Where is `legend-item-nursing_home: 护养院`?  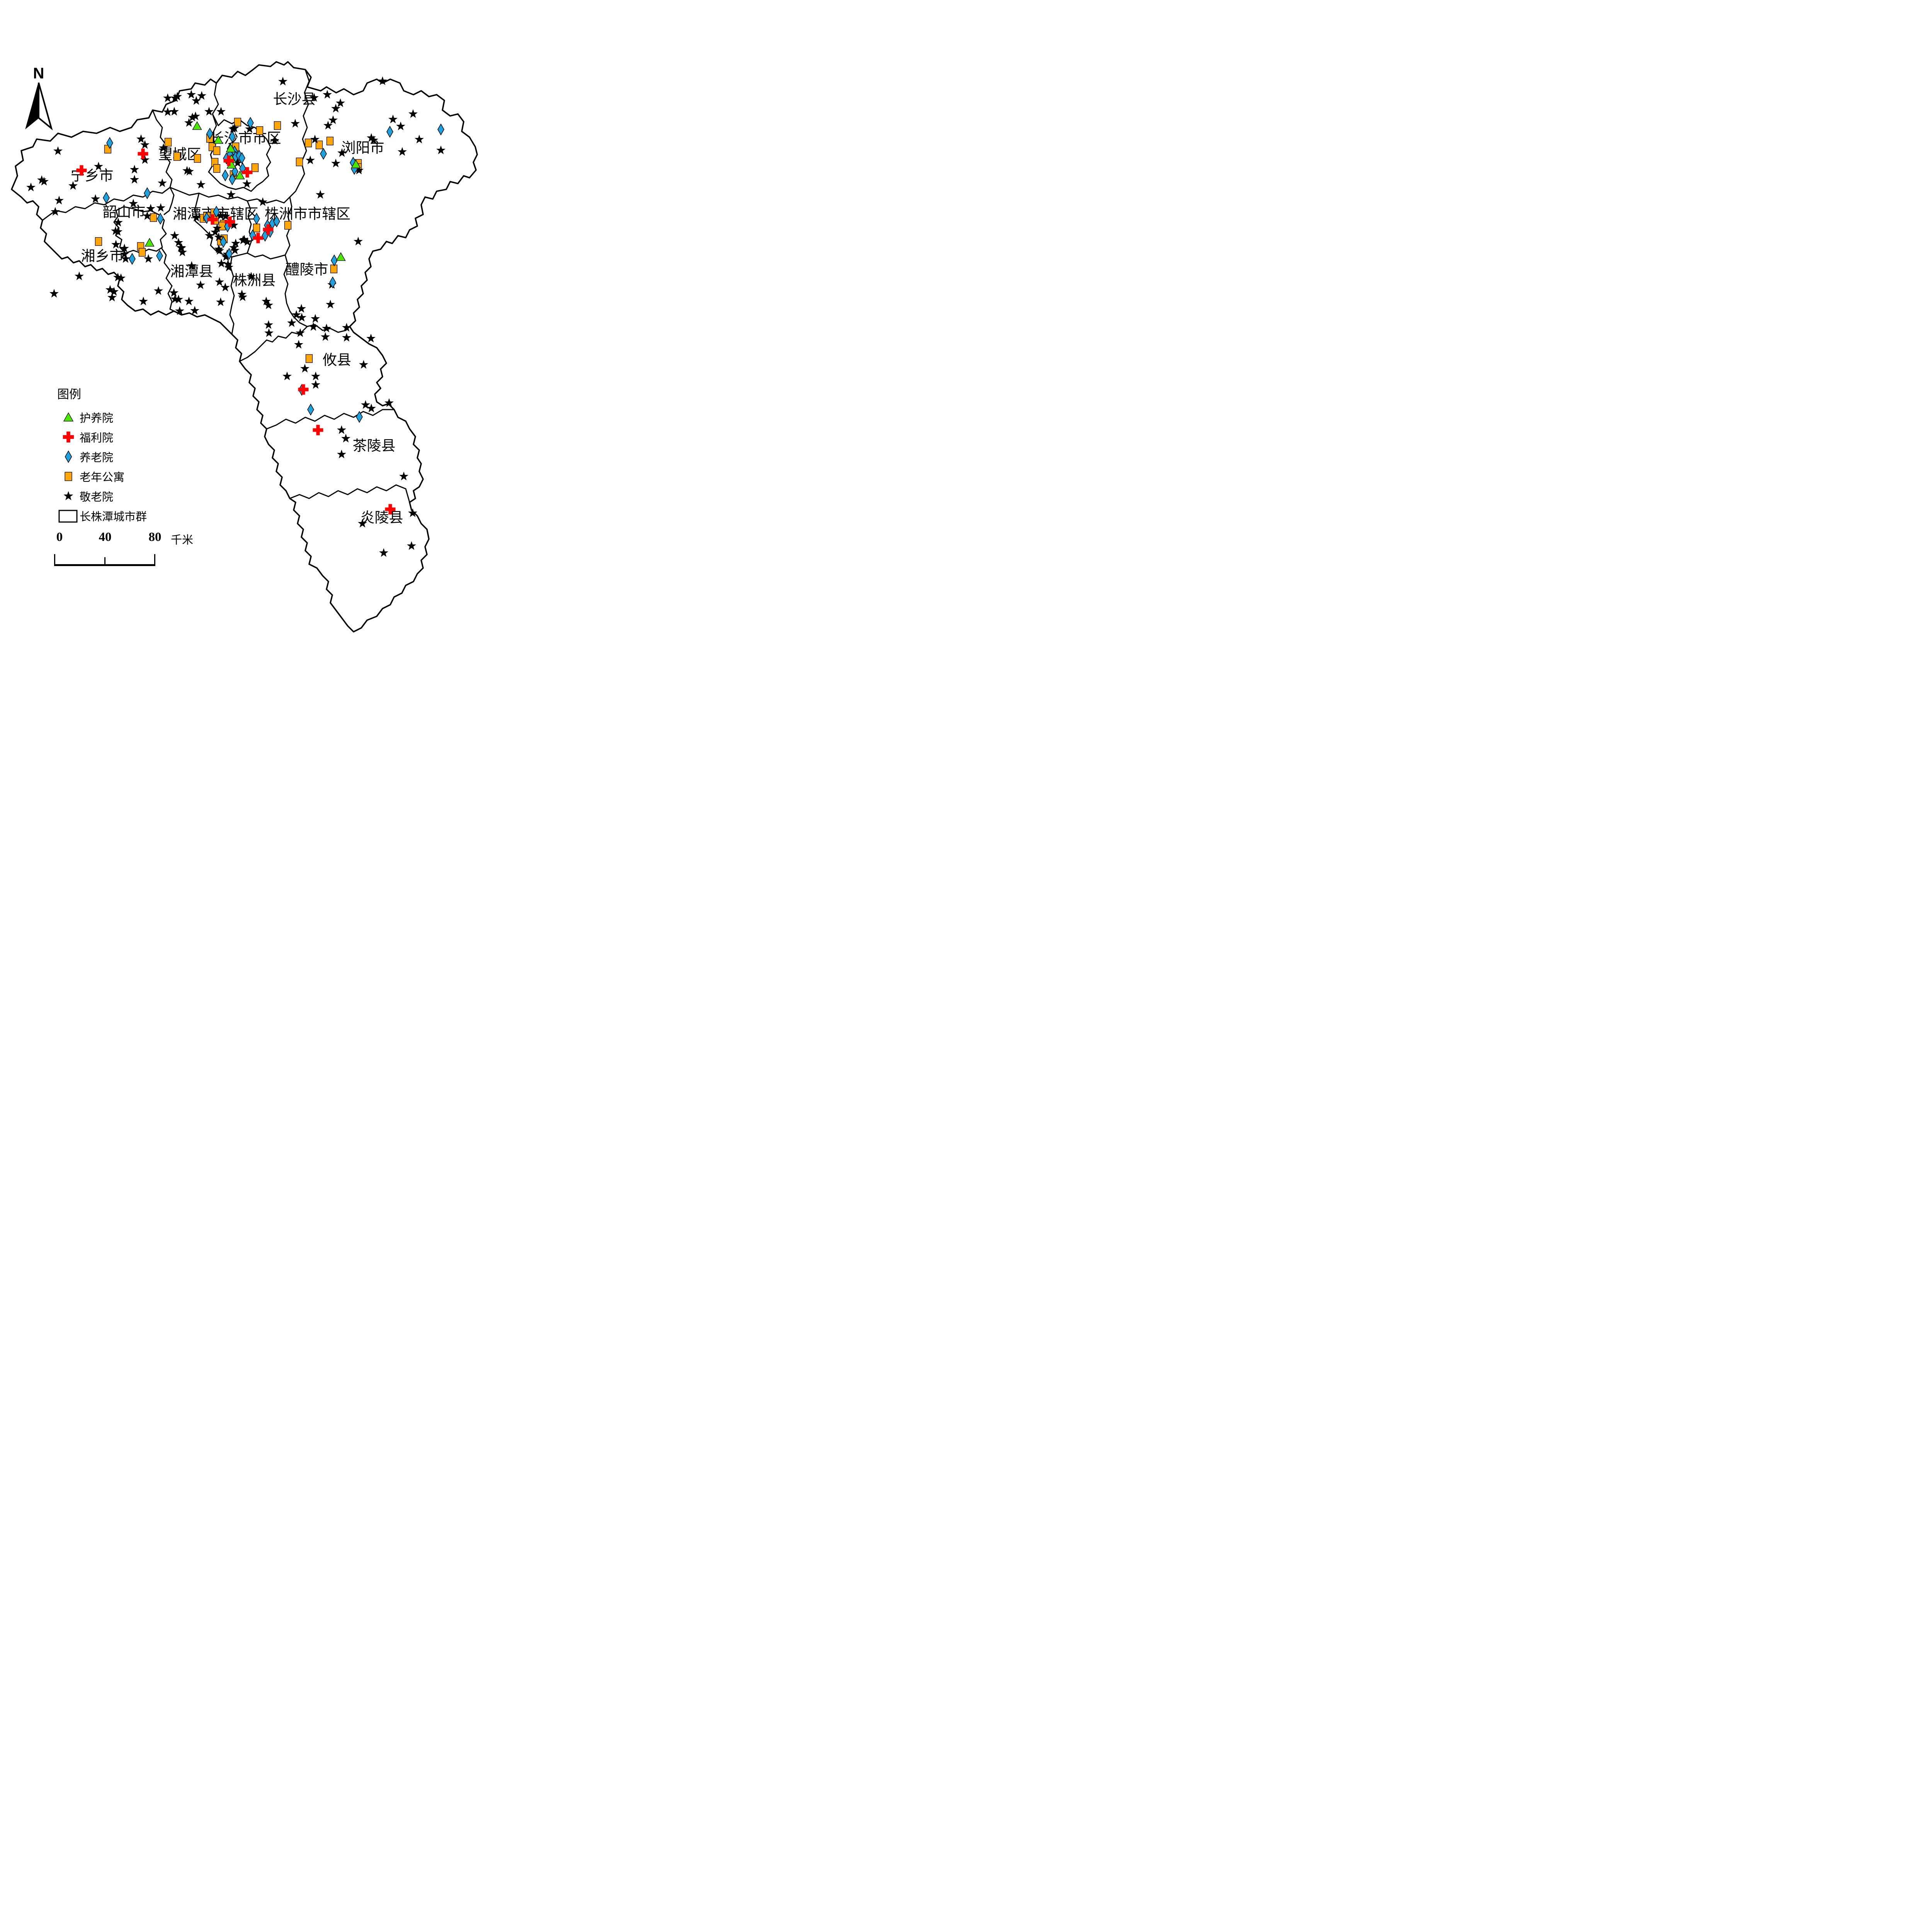 legend-item-nursing_home: 护养院 is located at coordinates (113, 417).